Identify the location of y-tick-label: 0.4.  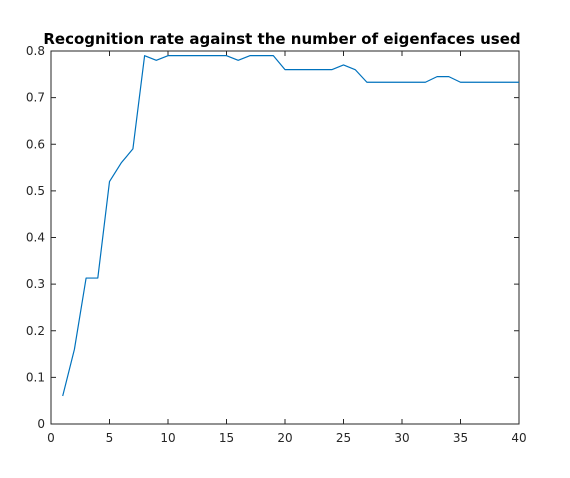
(35, 238).